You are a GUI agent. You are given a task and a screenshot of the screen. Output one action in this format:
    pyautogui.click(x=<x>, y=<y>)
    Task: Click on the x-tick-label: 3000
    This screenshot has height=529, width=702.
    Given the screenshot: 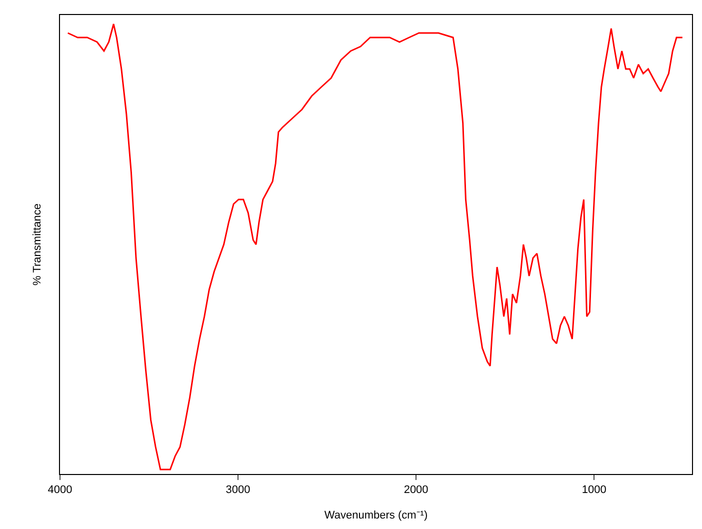 What is the action you would take?
    pyautogui.click(x=238, y=490)
    